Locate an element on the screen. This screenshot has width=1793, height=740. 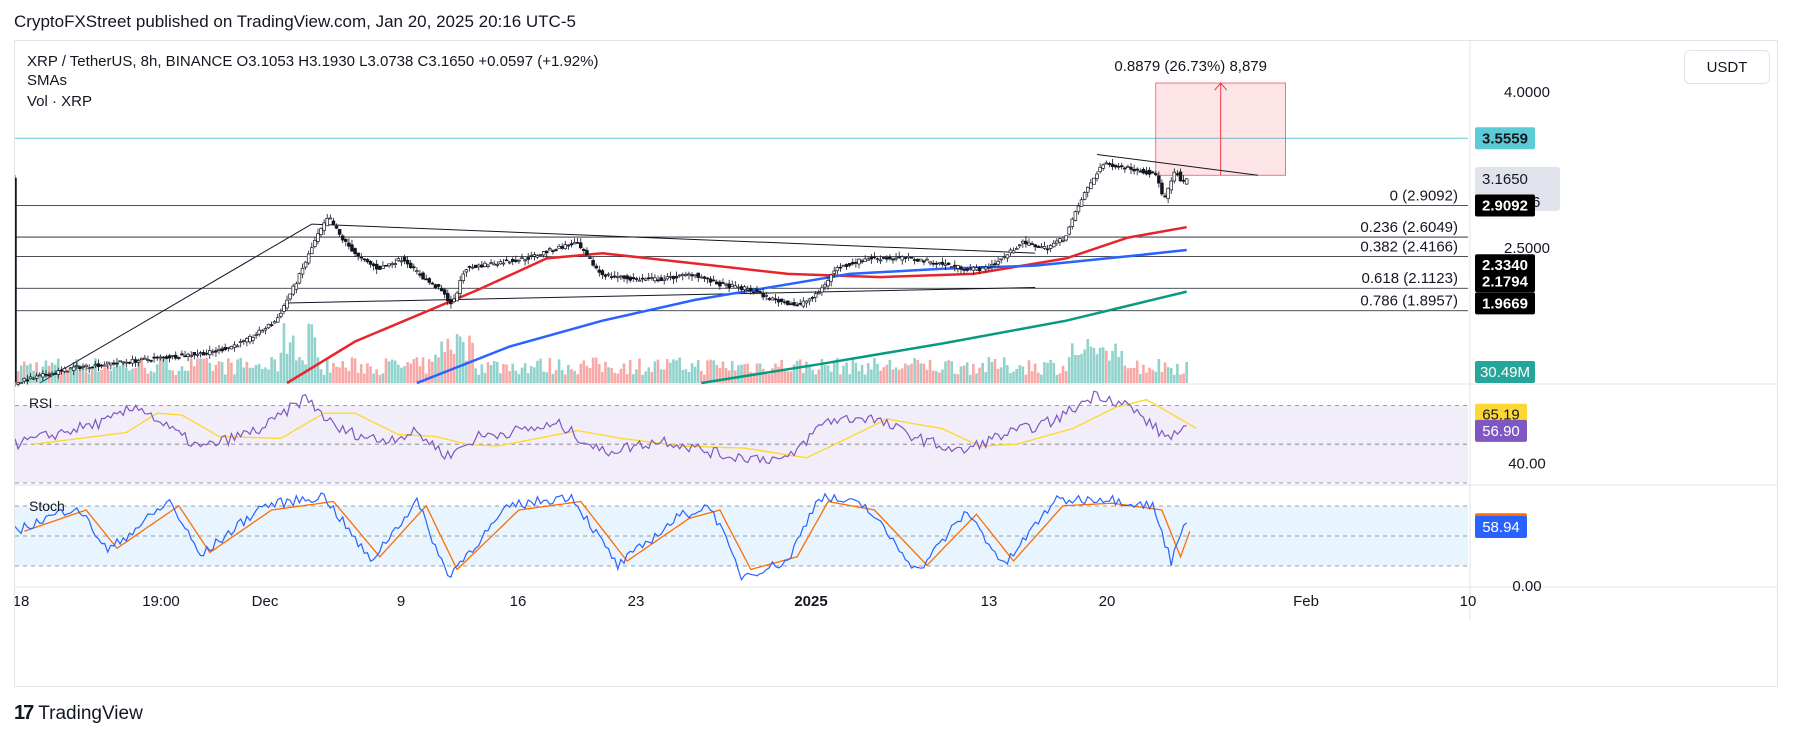
price-badge-label: 3.1650 is located at coordinates (1505, 179).